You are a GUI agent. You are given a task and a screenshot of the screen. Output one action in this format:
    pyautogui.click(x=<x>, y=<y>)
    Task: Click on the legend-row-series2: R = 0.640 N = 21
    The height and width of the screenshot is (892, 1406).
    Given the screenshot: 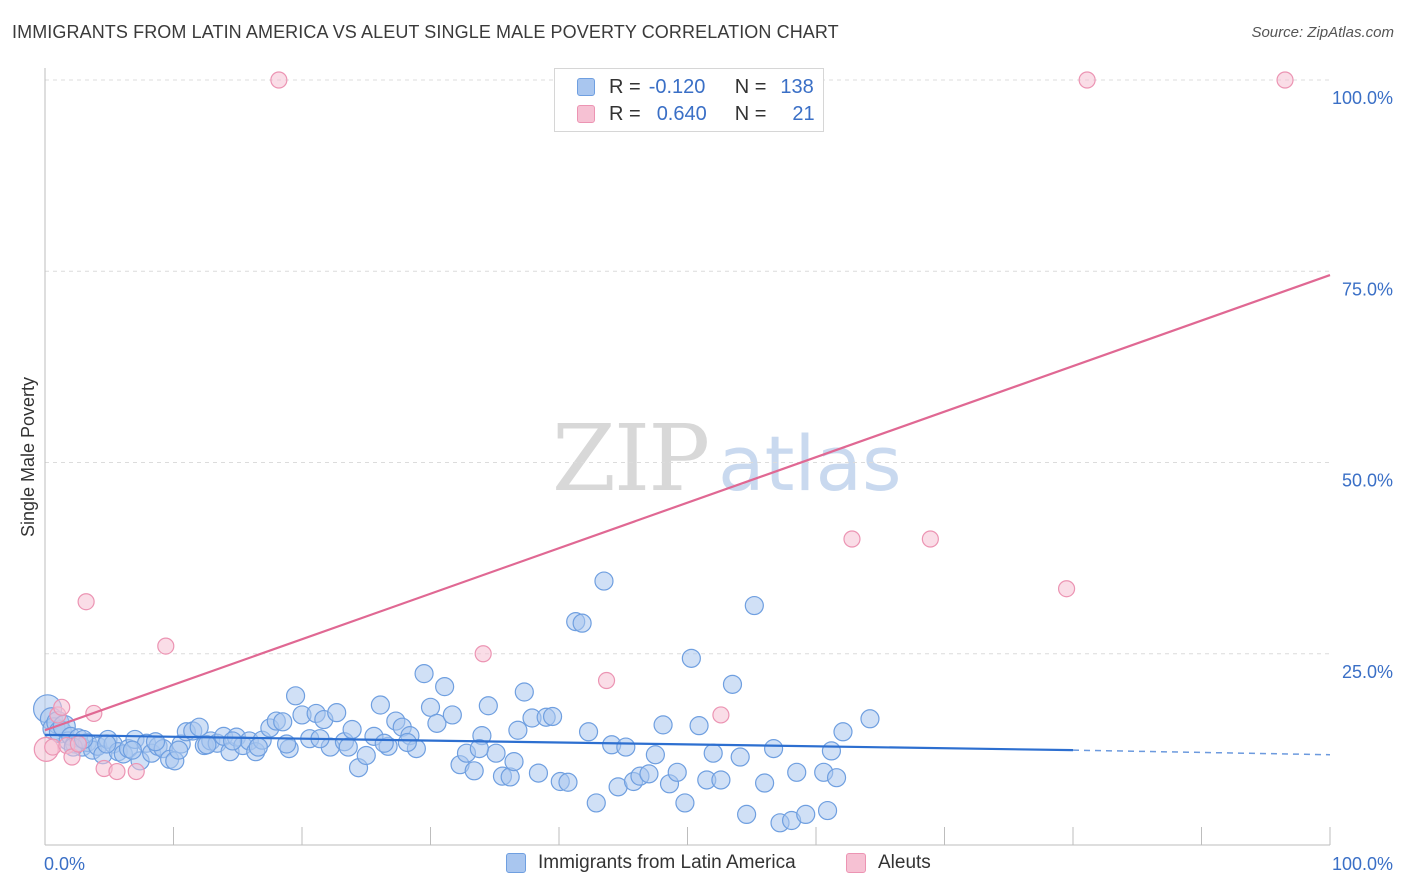 What is the action you would take?
    pyautogui.click(x=696, y=114)
    